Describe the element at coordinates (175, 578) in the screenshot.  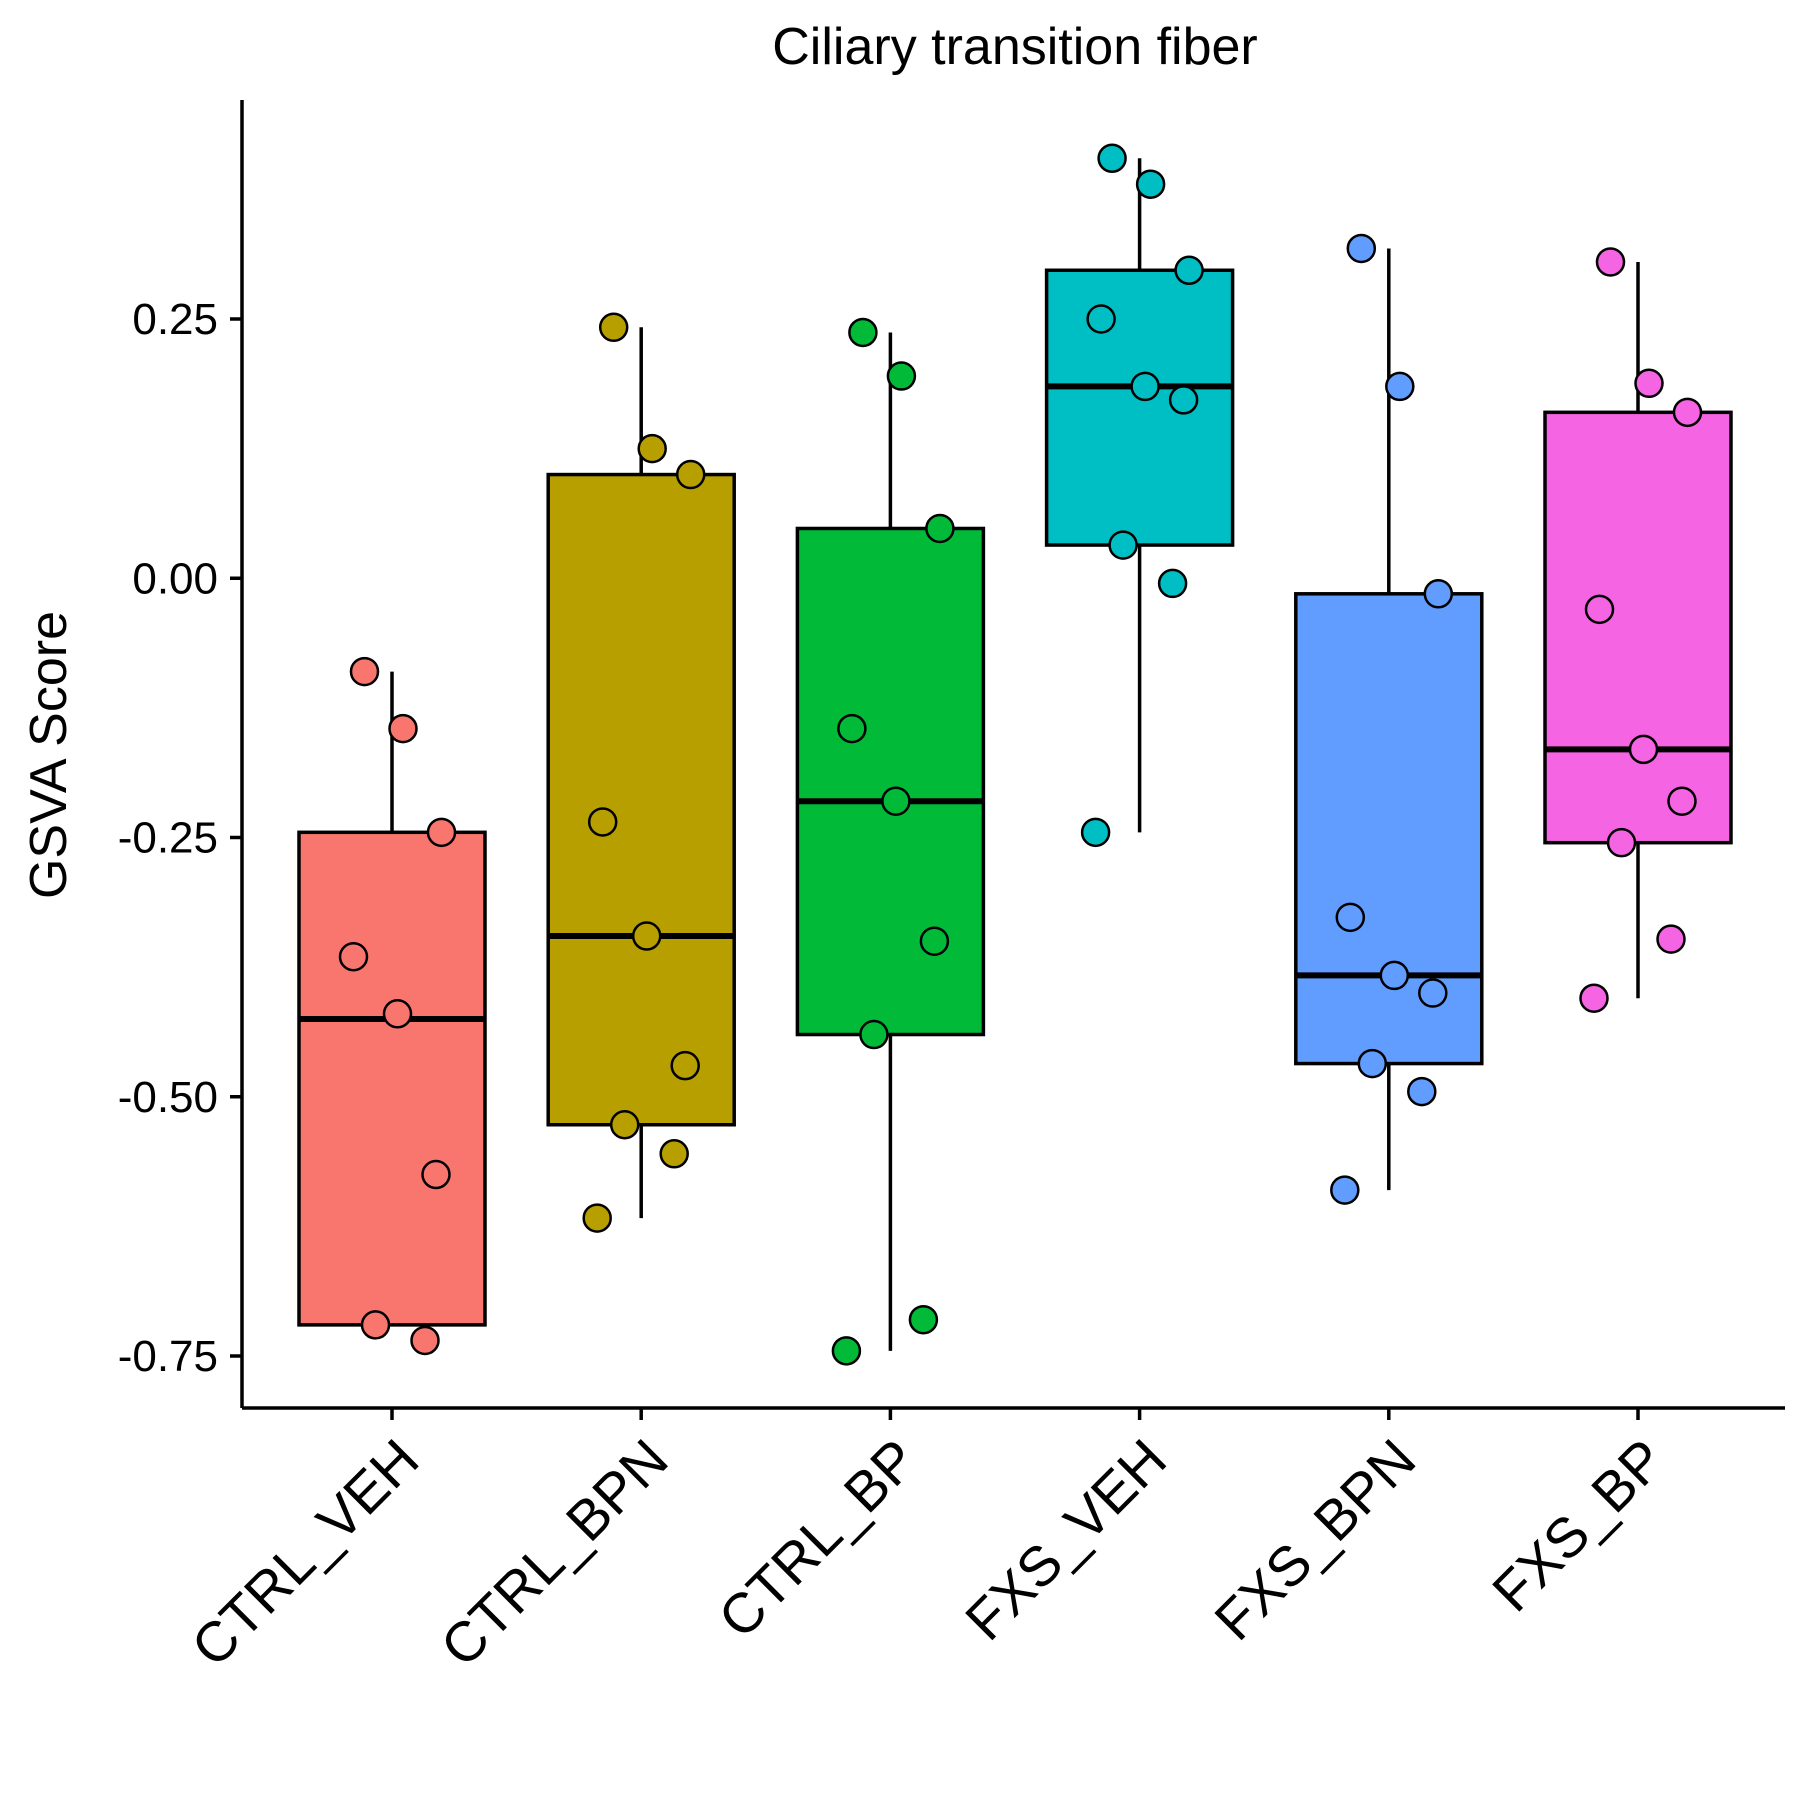
I see `y-tick-label: 0.00` at that location.